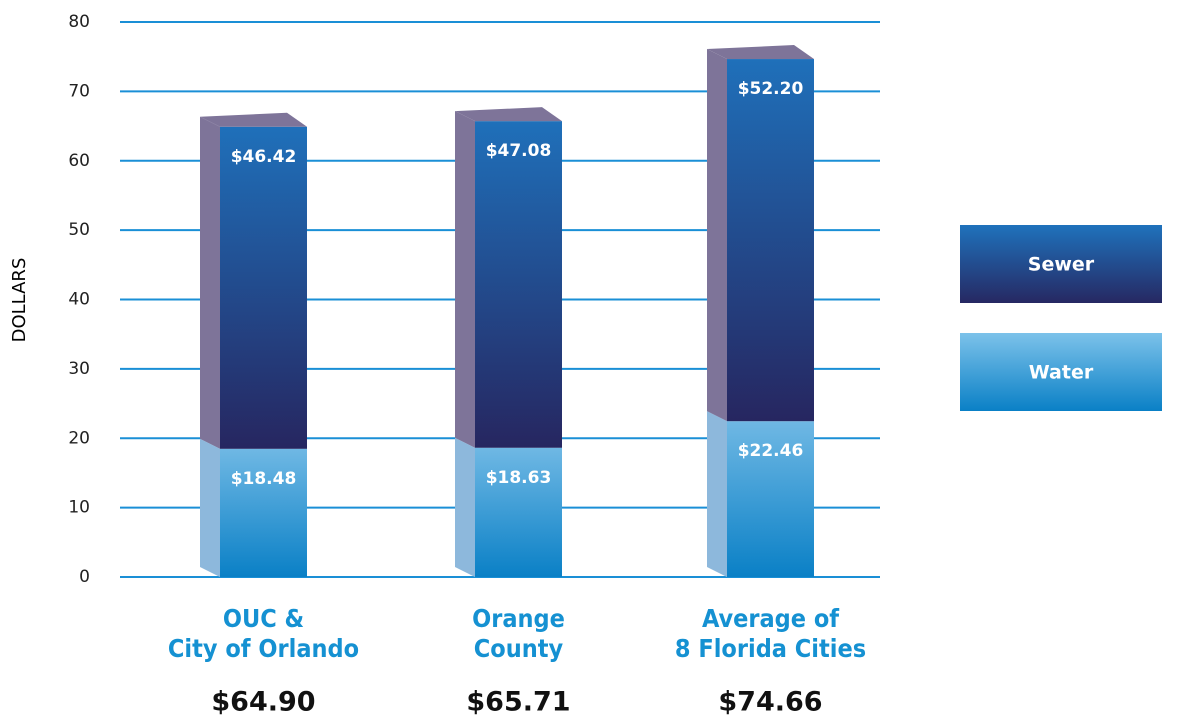 The image size is (1186, 722). What do you see at coordinates (79, 300) in the screenshot?
I see `y-tick-label: 40` at bounding box center [79, 300].